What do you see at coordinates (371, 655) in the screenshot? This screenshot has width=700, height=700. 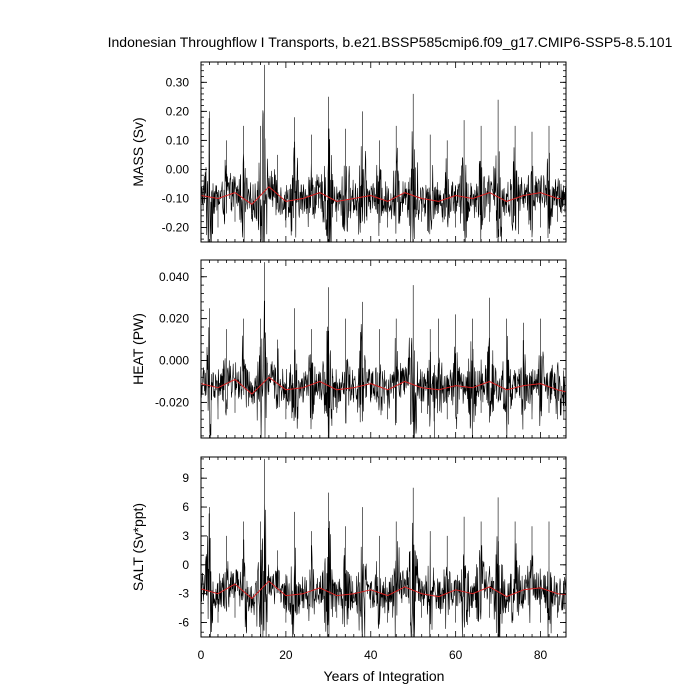 I see `x-tick-label: 40` at bounding box center [371, 655].